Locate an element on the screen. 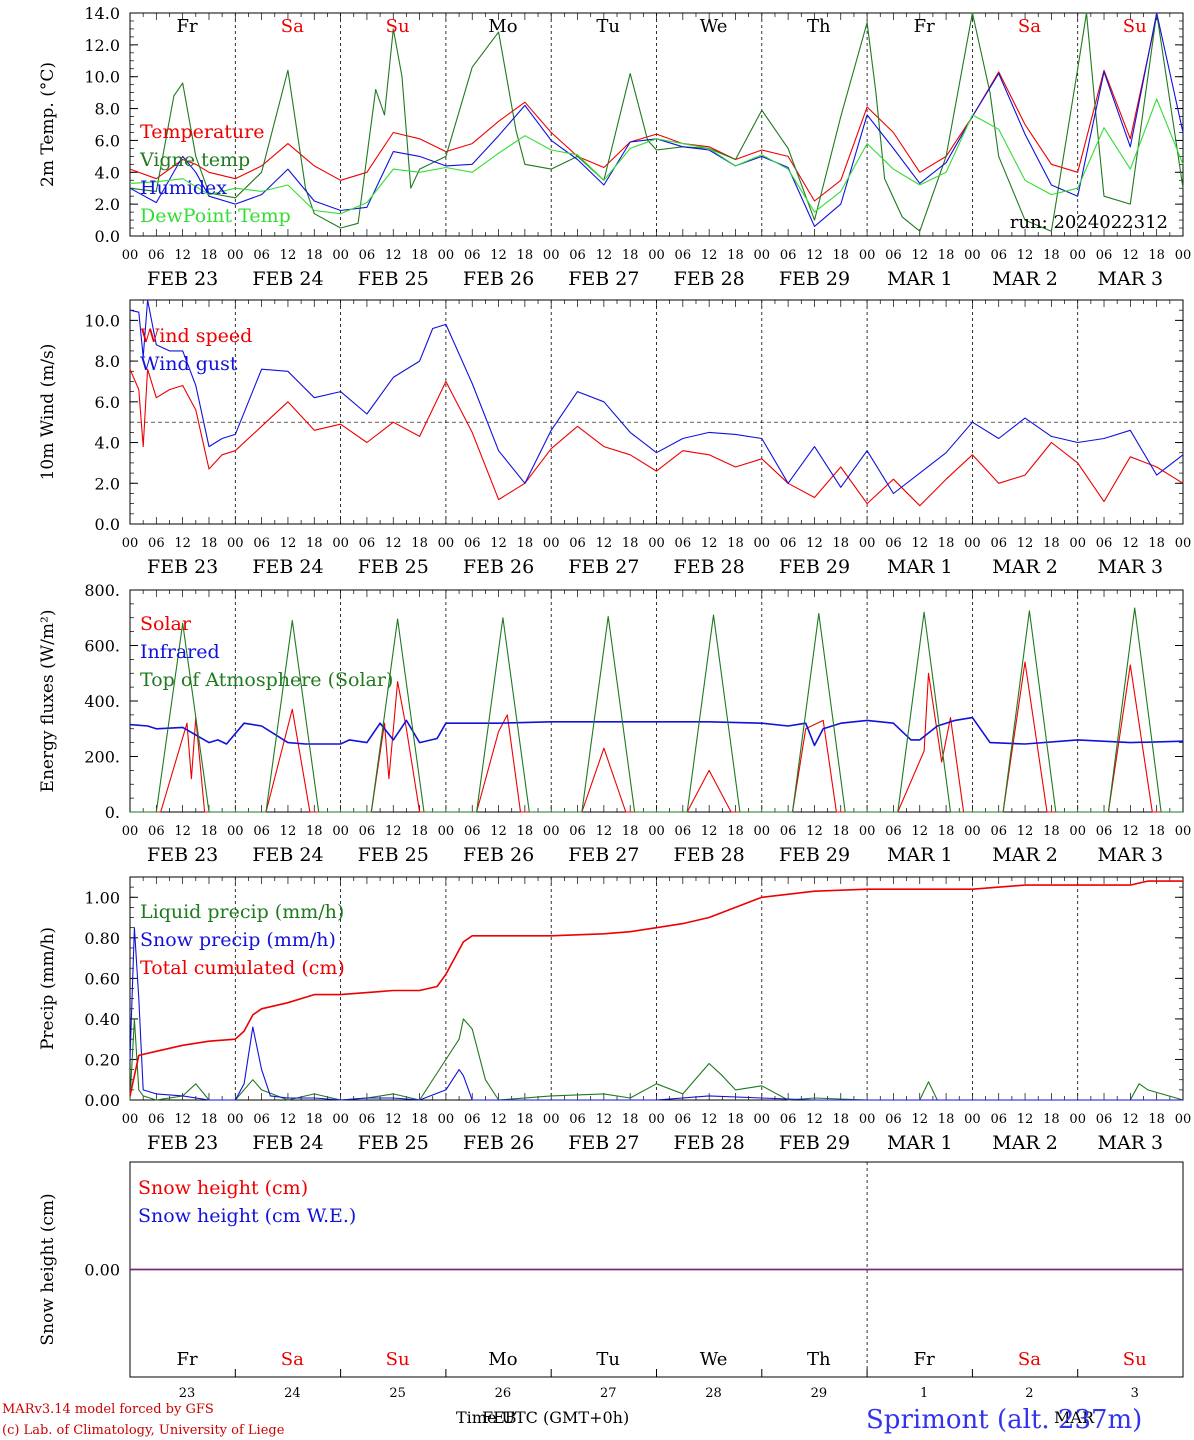 This screenshot has width=1194, height=1440. legend-wind_gust: Wind gust is located at coordinates (189, 364).